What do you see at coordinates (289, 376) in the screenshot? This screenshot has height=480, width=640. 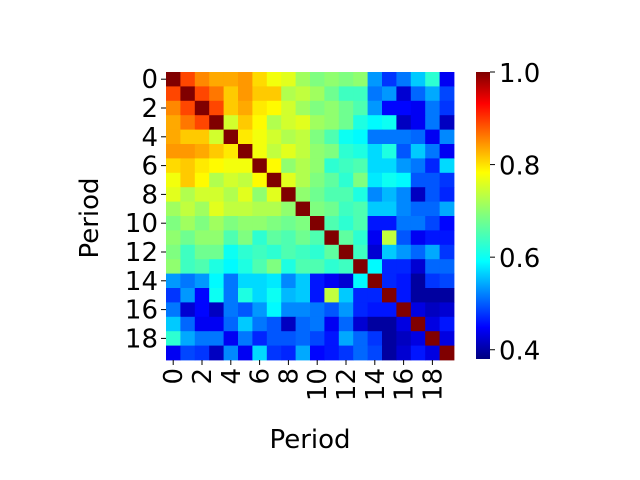 I see `x-tick-label: 8` at bounding box center [289, 376].